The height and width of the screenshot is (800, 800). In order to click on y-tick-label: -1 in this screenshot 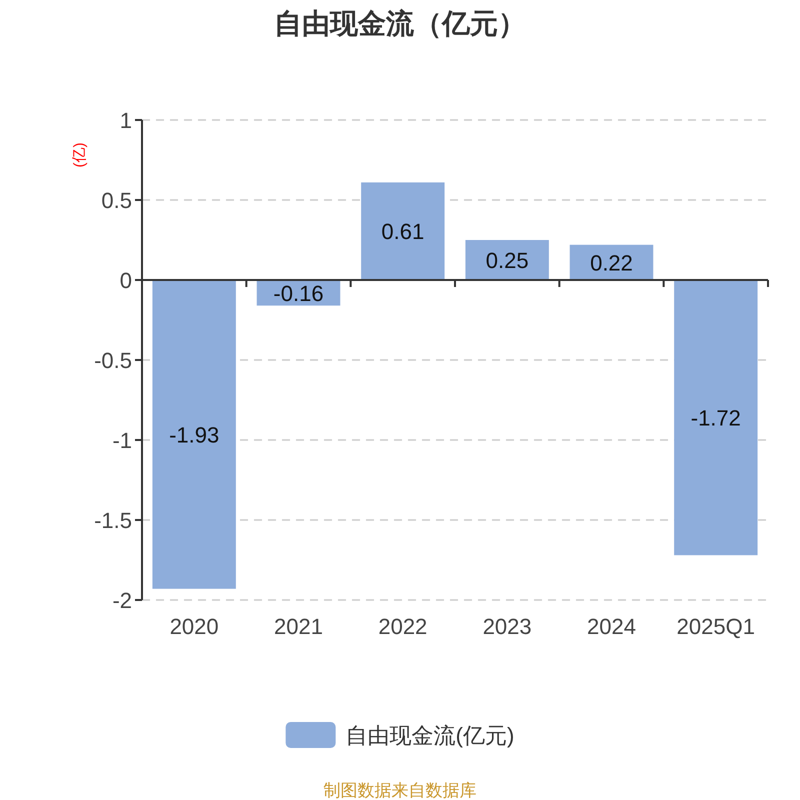, I will do `click(122, 440)`.